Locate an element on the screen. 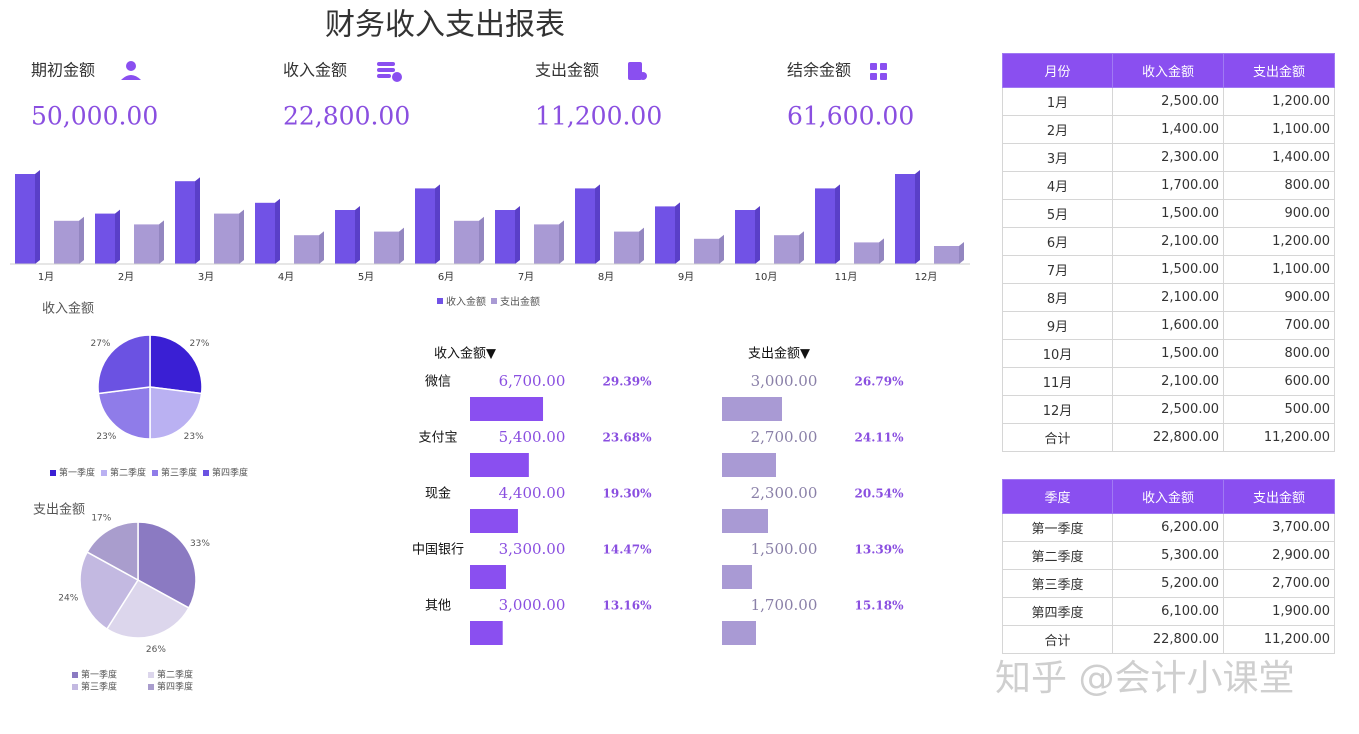 This screenshot has height=734, width=1359. table-cell: 6,100.00 is located at coordinates (1168, 611).